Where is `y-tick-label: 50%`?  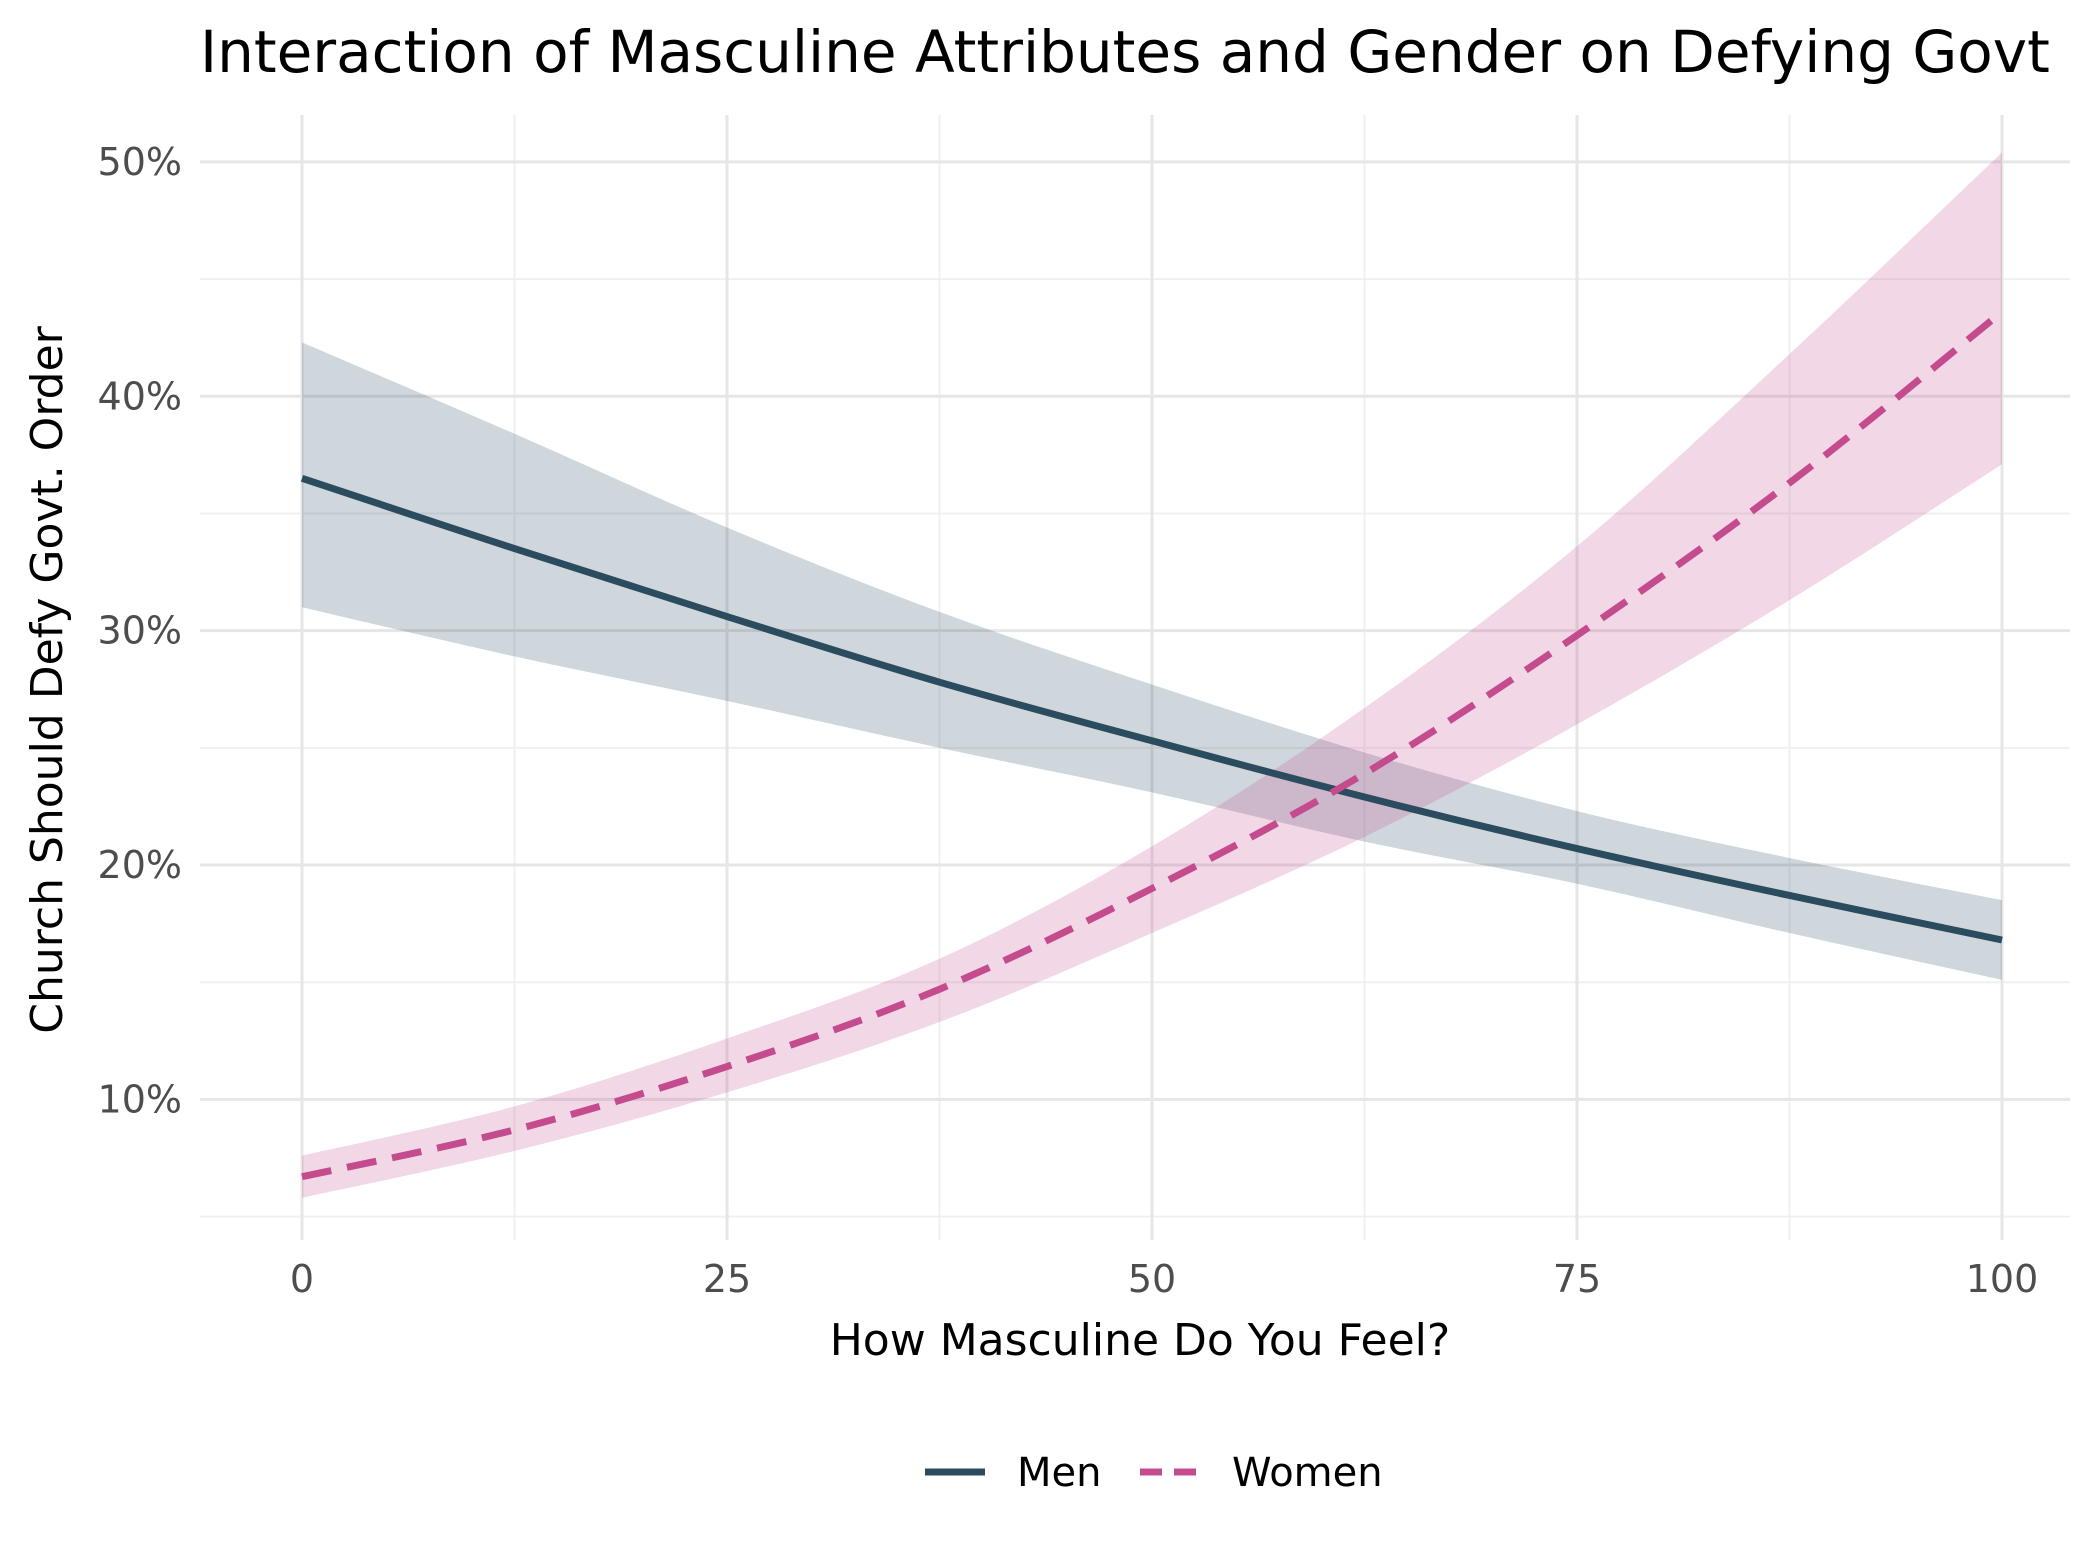
y-tick-label: 50% is located at coordinates (140, 162).